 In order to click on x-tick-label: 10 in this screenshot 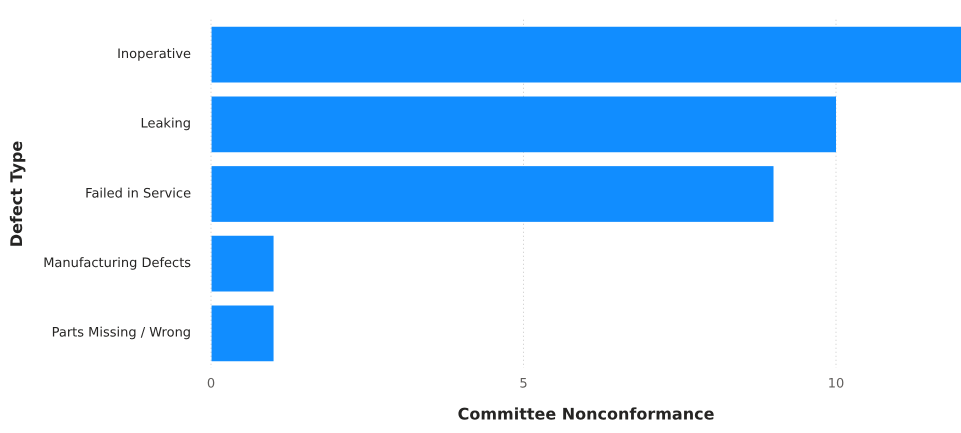, I will do `click(836, 384)`.